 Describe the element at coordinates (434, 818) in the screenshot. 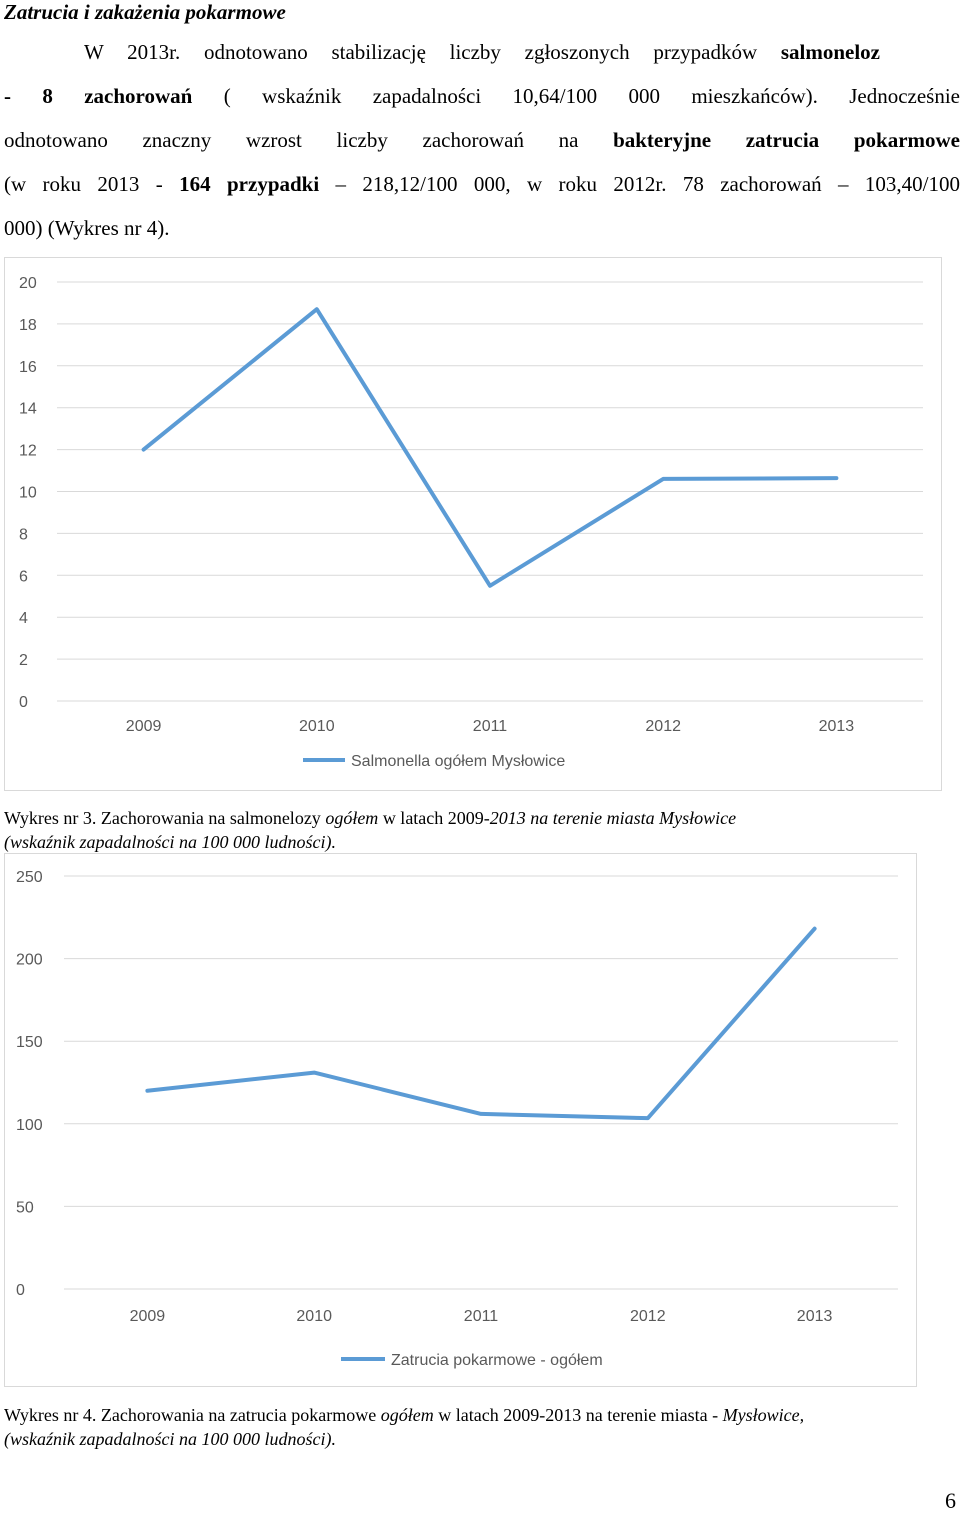

I see `caption-text: w latach 2009-` at that location.